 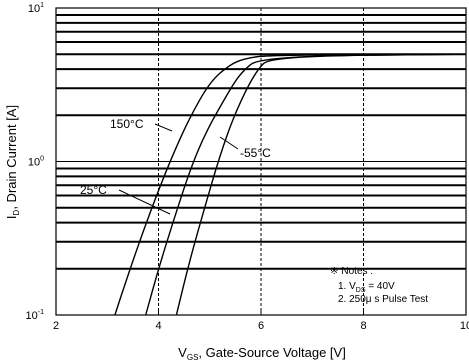 I want to click on note-2: 2. 250μ s Pulse Test, so click(x=383, y=299).